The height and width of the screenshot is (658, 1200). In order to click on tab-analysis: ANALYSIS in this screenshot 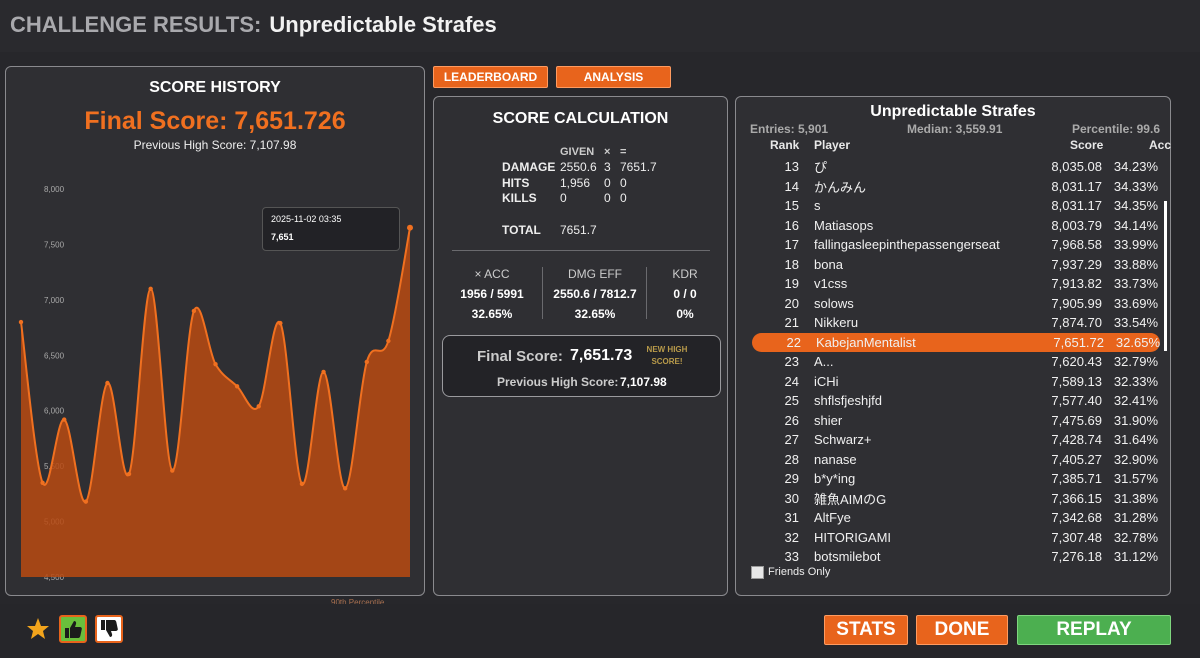, I will do `click(613, 77)`.